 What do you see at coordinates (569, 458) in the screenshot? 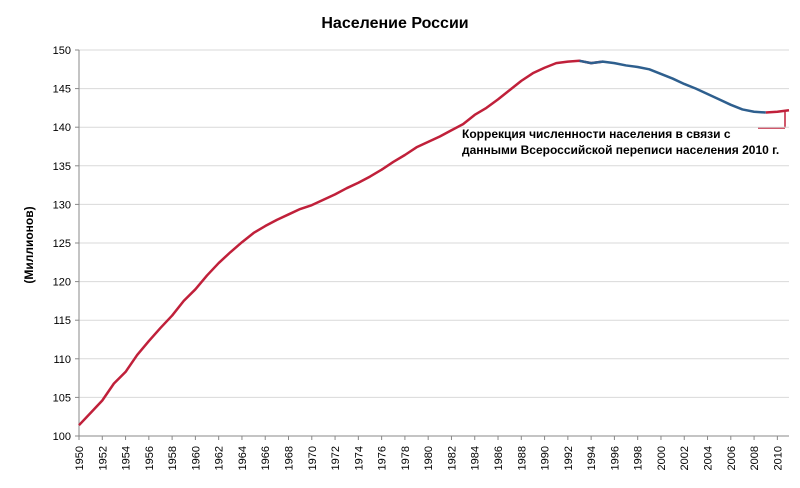
I see `x-tick-label: 1992` at bounding box center [569, 458].